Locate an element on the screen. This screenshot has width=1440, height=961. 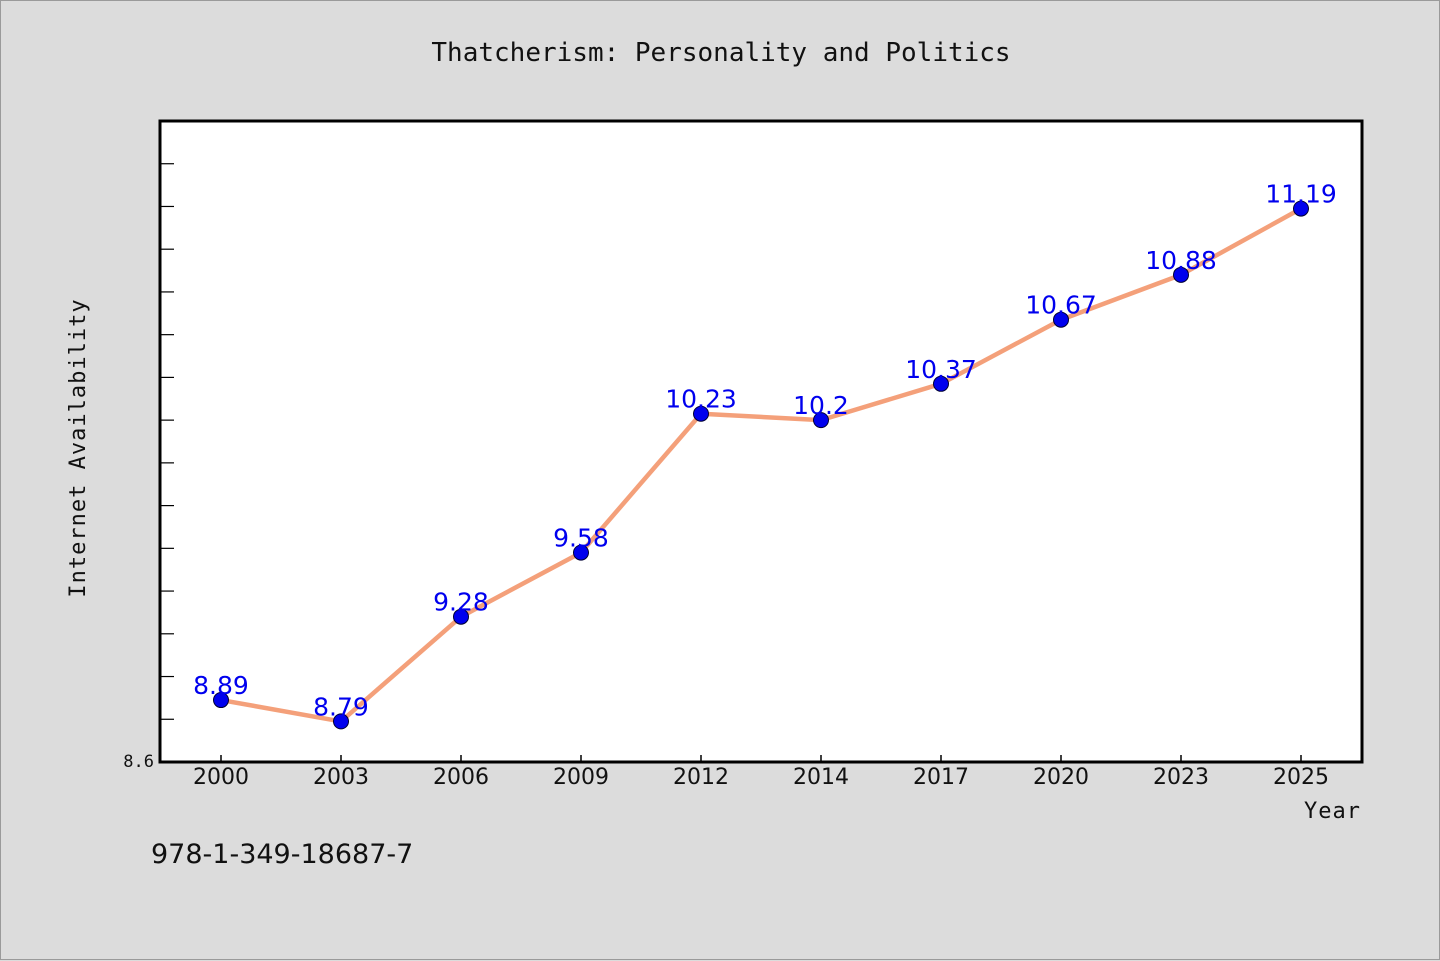
x-tick-labels: 2000 2003 2006 2009 2012 2014 2017 2020 2023 2025 is located at coordinates (761, 777).